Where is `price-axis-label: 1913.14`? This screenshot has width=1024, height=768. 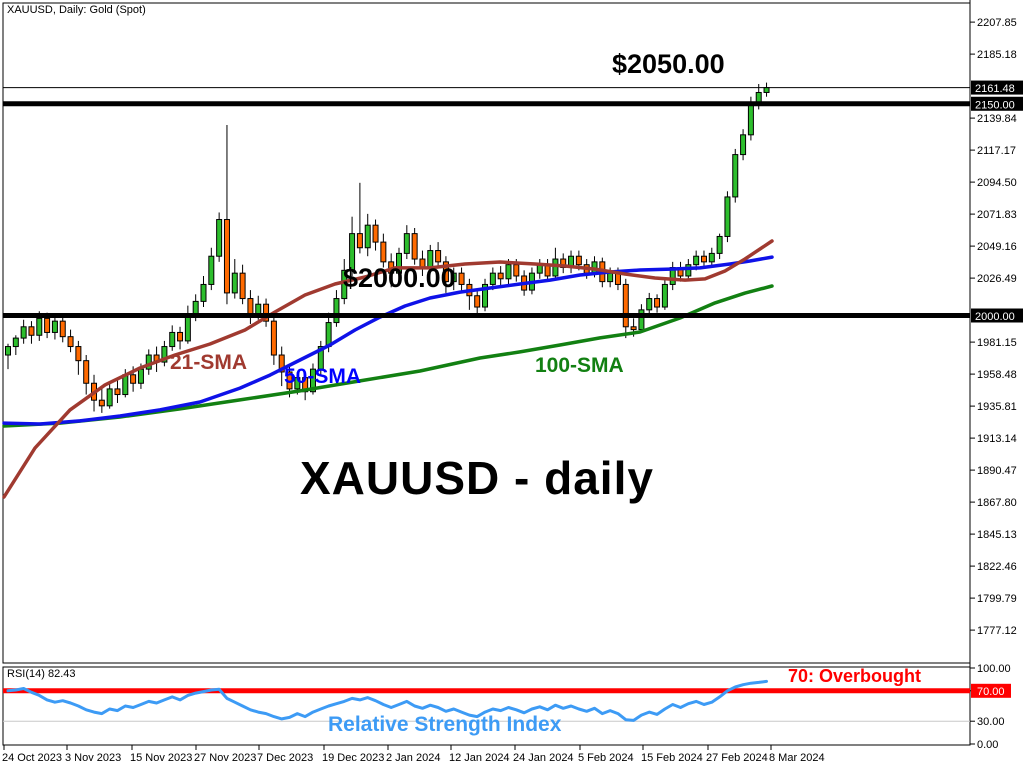 price-axis-label: 1913.14 is located at coordinates (997, 439).